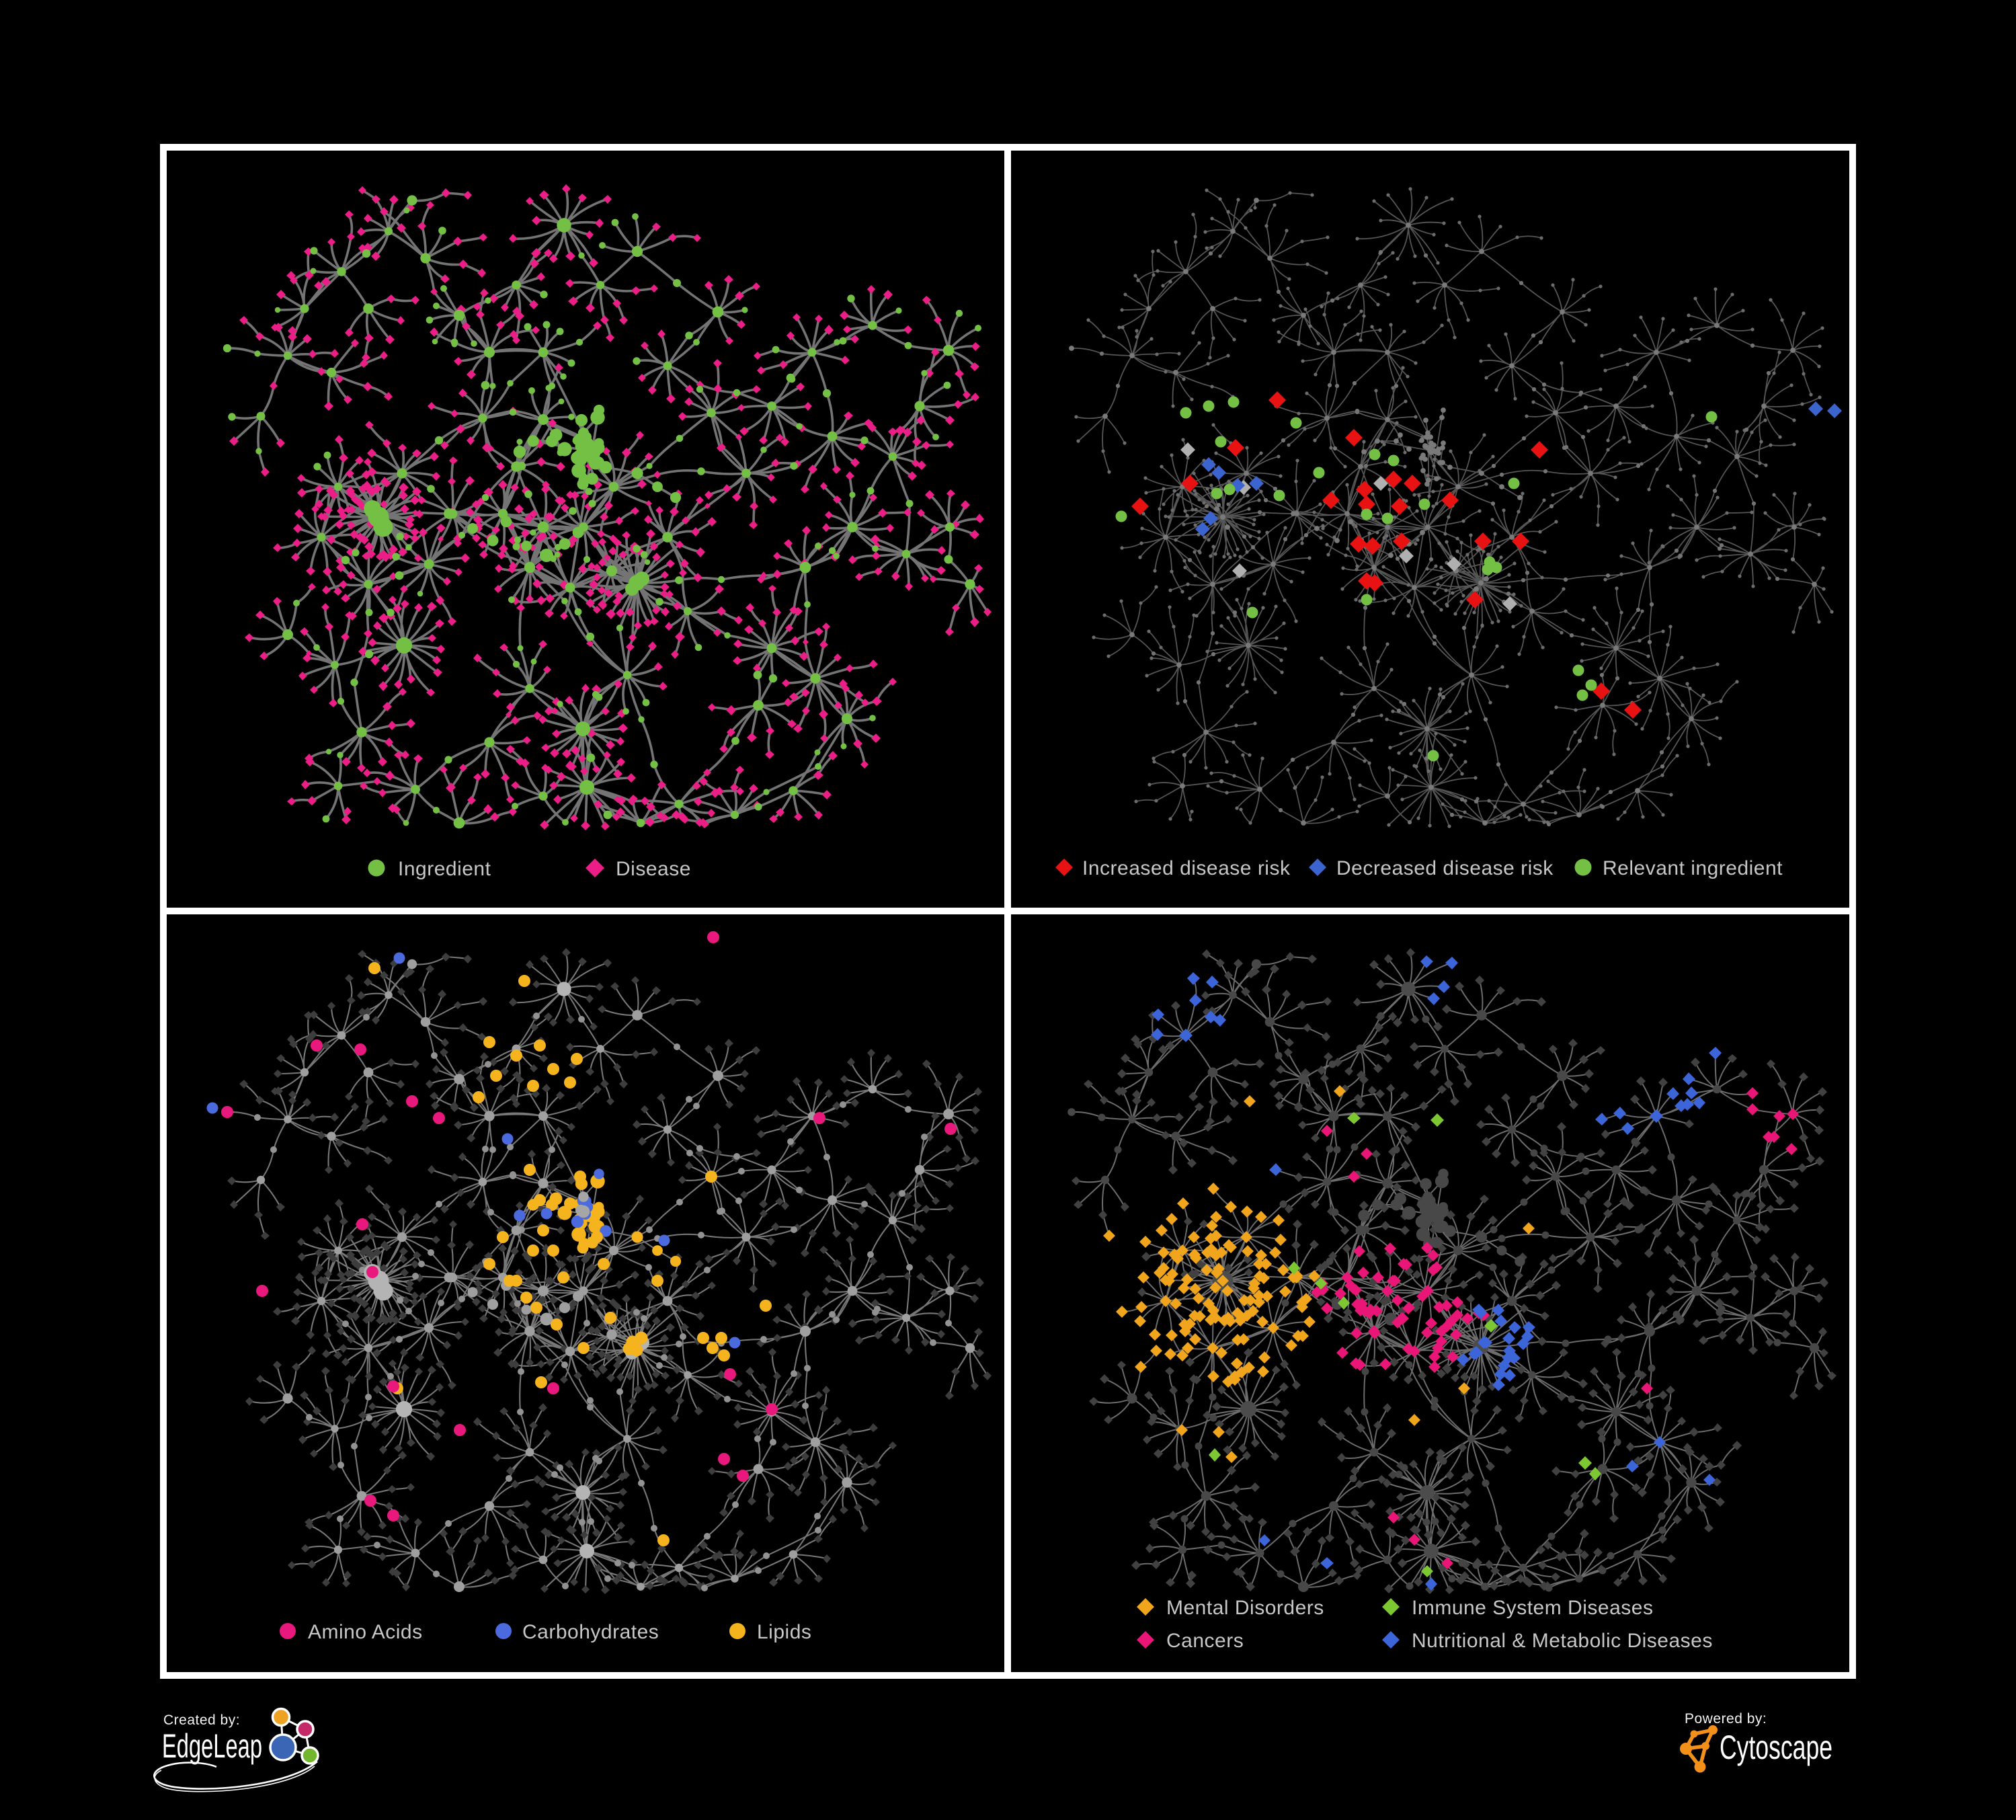  What do you see at coordinates (1445, 868) in the screenshot?
I see `svg-text: Decreased disease risk` at bounding box center [1445, 868].